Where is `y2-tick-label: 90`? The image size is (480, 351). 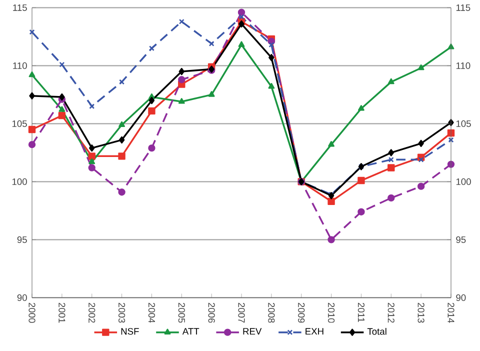 y2-tick-label: 90 is located at coordinates (461, 298).